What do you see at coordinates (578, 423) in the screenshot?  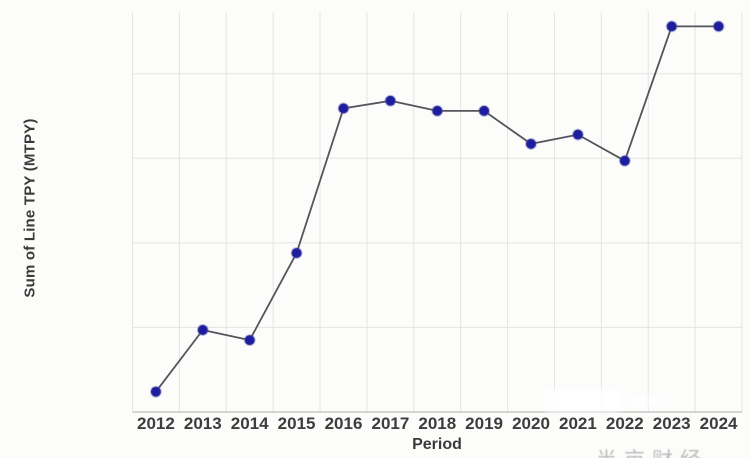 I see `x-tick-label: 2021` at bounding box center [578, 423].